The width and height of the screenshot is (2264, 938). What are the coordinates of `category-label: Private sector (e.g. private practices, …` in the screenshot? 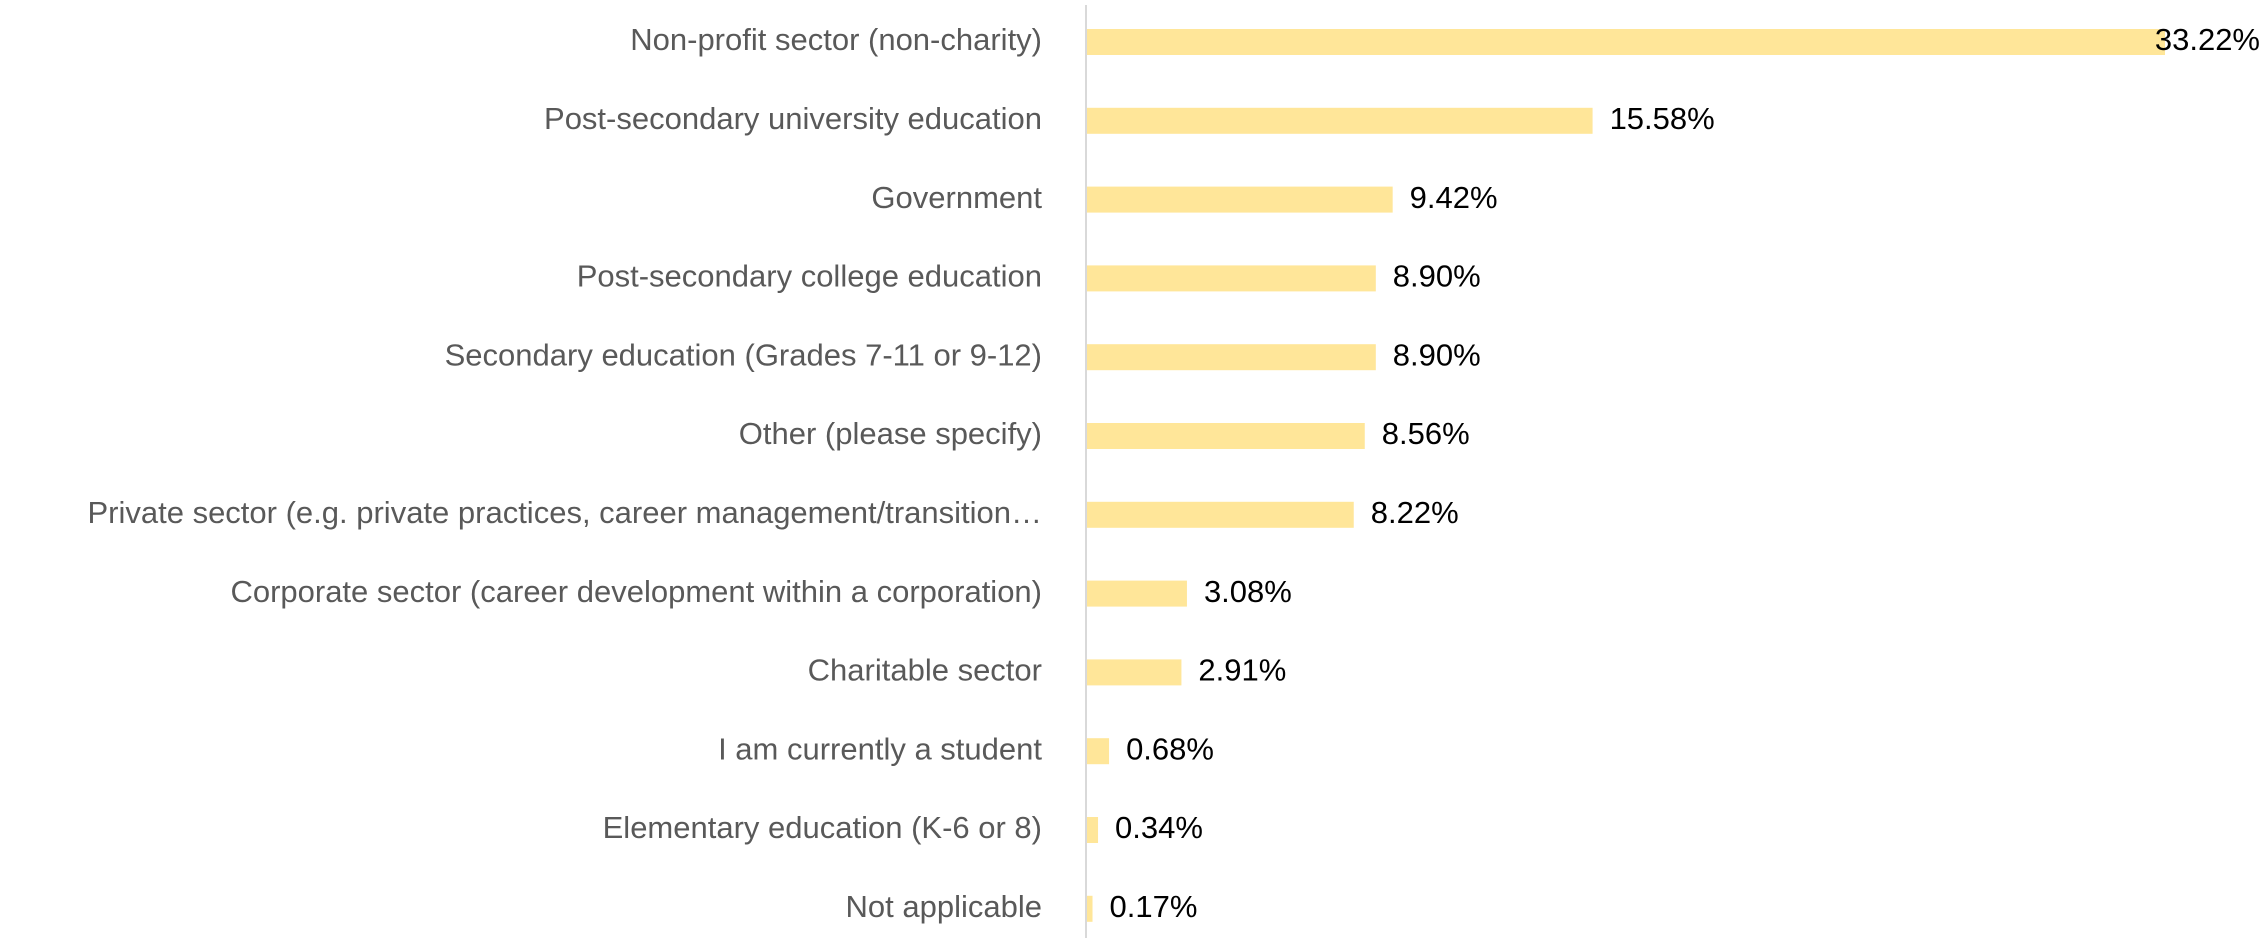 It's located at (564, 512).